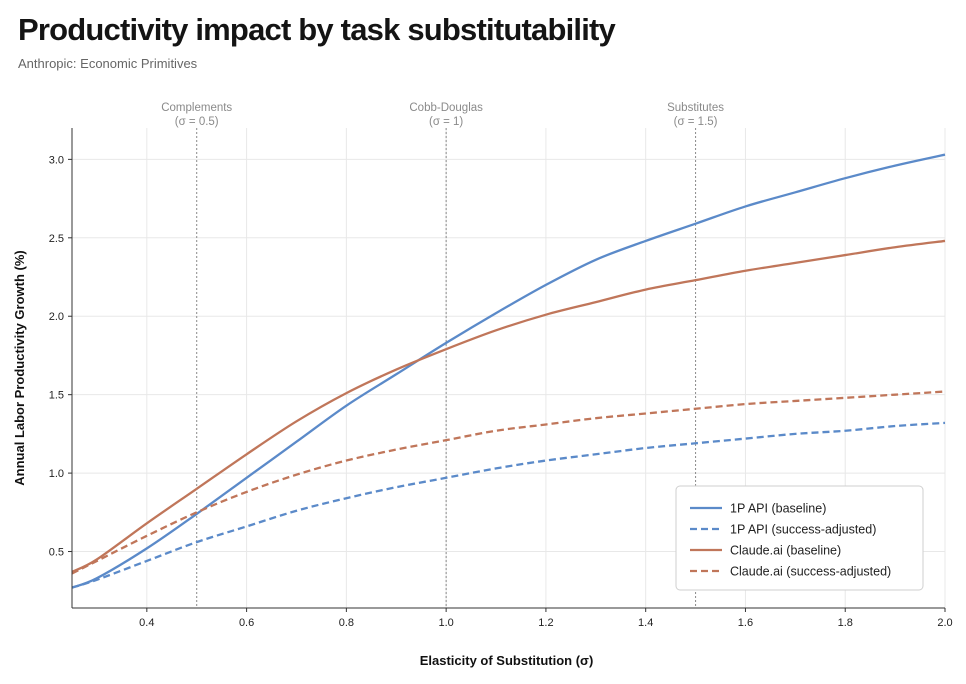 The height and width of the screenshot is (684, 966). What do you see at coordinates (803, 530) in the screenshot?
I see `legend-label: 1P API (success-adjusted)` at bounding box center [803, 530].